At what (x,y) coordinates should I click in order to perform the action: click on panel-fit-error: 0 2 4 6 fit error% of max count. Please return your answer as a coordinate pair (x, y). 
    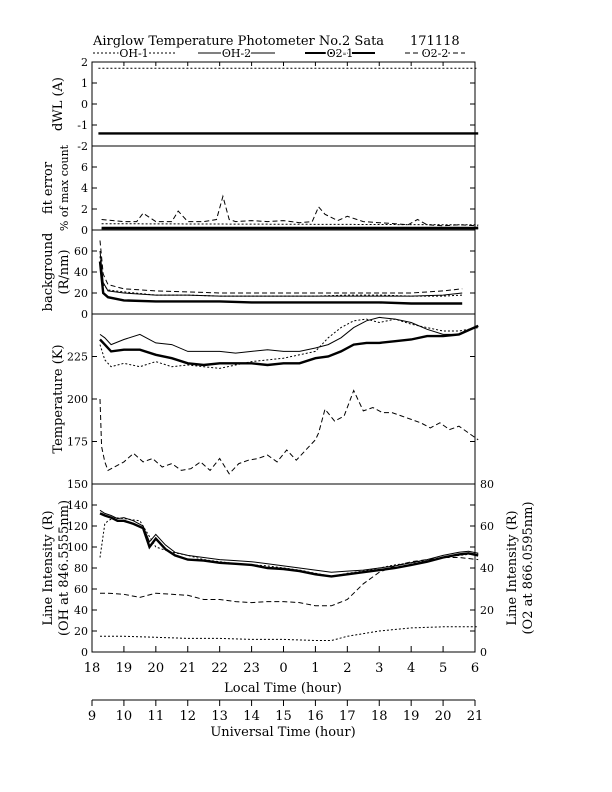
    Looking at the image, I should click on (260, 190).